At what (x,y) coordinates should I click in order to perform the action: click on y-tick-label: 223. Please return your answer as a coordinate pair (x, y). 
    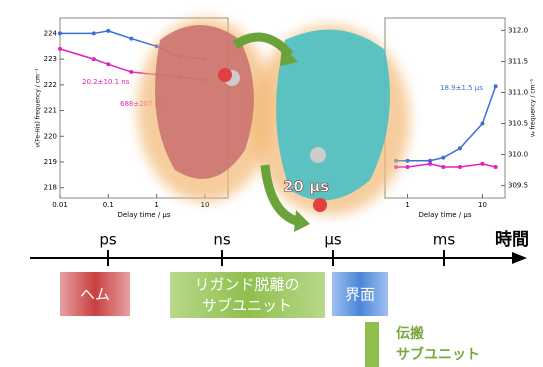
    Looking at the image, I should click on (50, 59).